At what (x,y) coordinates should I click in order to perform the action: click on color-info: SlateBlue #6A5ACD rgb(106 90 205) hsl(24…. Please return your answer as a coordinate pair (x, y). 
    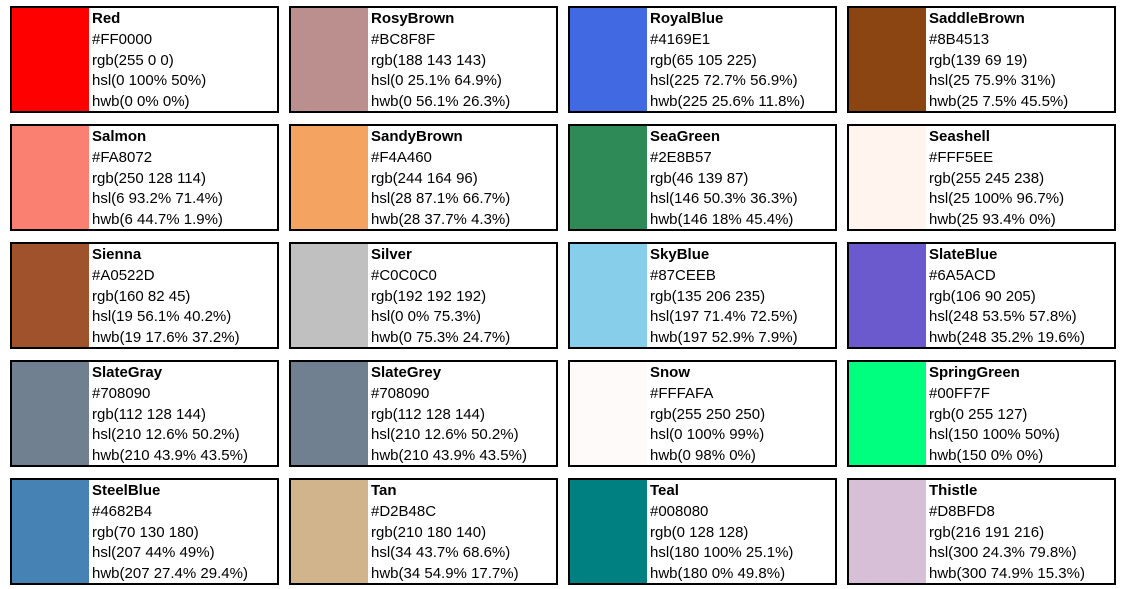
    Looking at the image, I should click on (1005, 295).